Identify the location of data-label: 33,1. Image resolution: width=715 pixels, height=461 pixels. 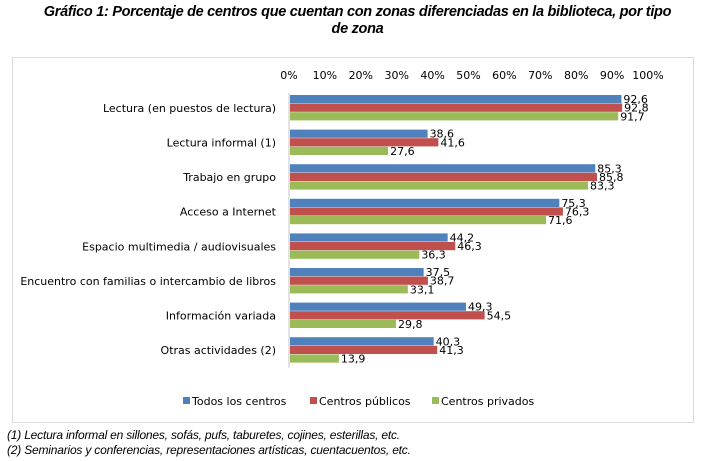
(422, 289).